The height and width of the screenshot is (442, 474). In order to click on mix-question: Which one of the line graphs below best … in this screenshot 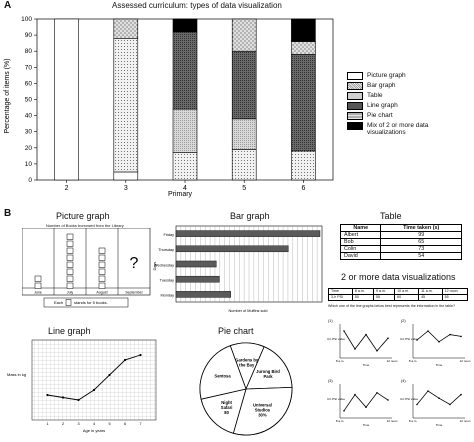, I will do `click(392, 306)`.